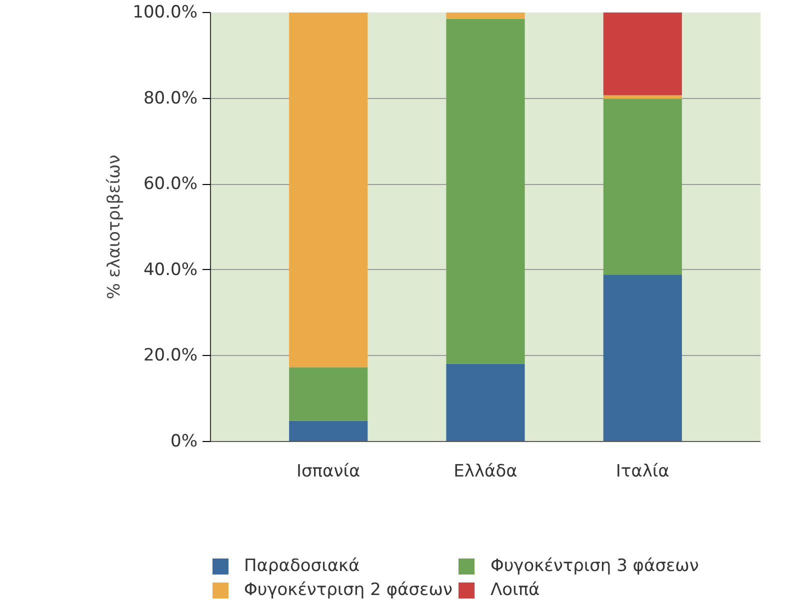 The height and width of the screenshot is (604, 792). Describe the element at coordinates (170, 98) in the screenshot. I see `y-tick-label: 80.0%` at that location.